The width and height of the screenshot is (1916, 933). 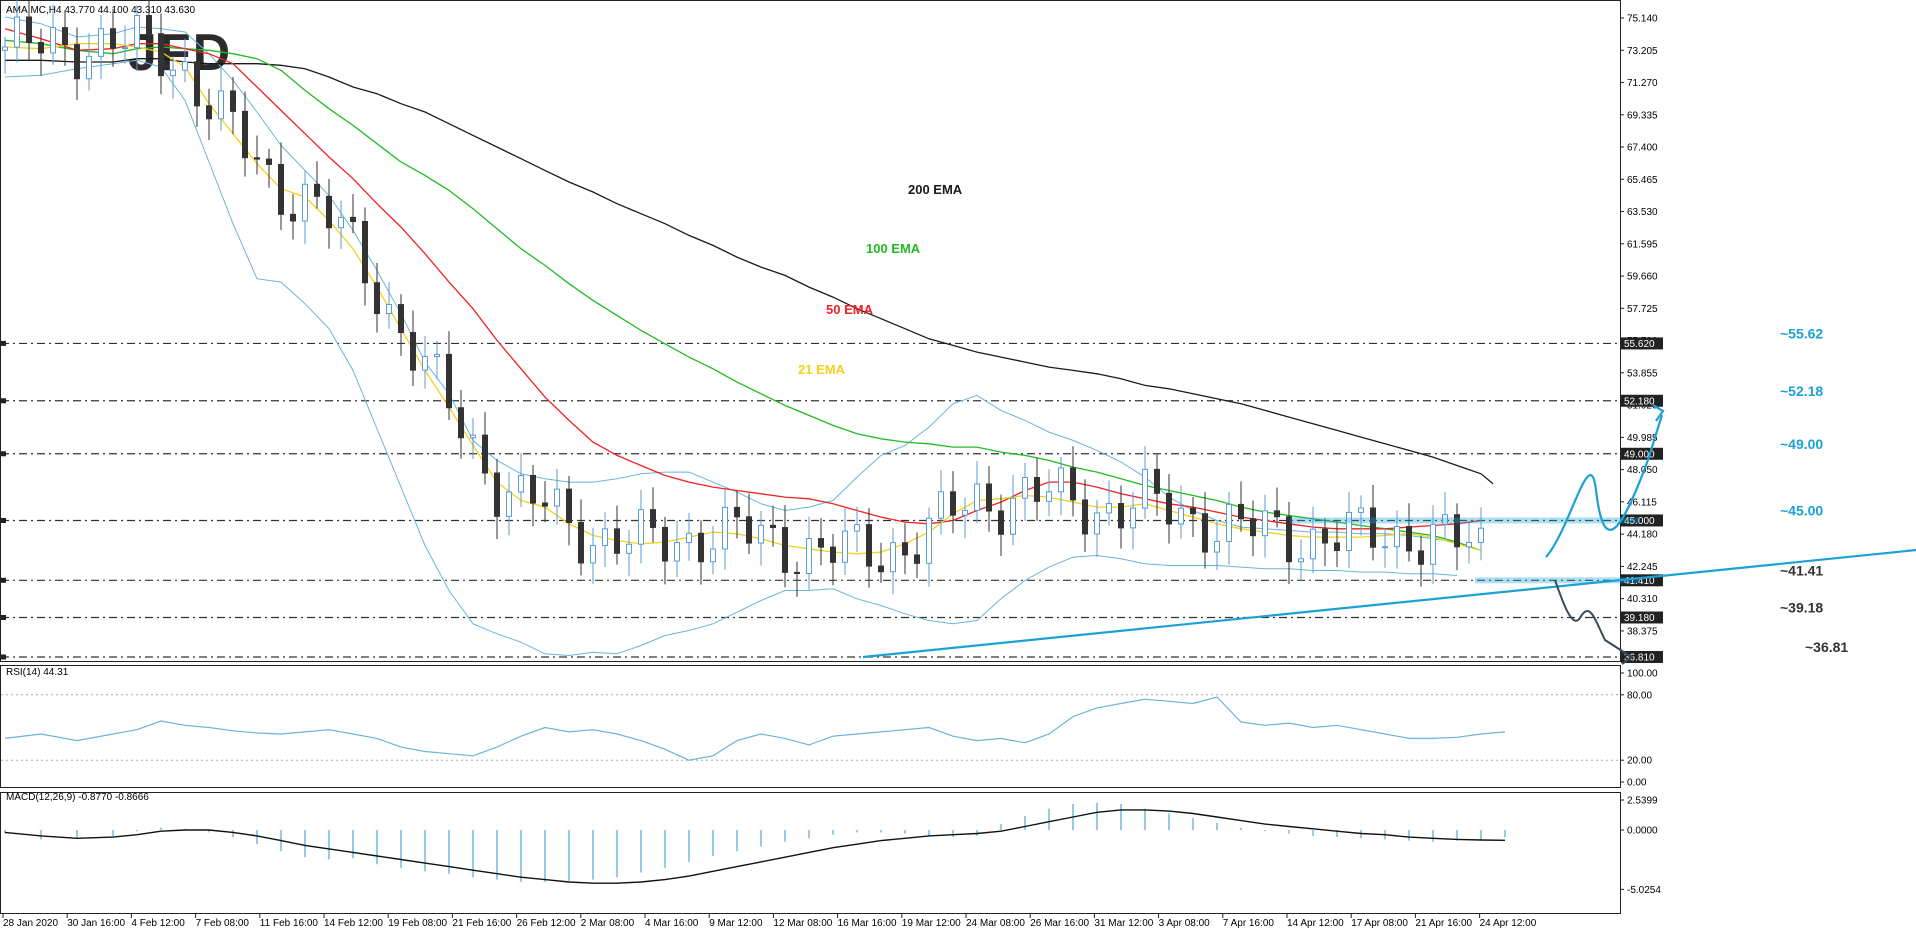 What do you see at coordinates (1642, 277) in the screenshot?
I see `price-axis-tick-label: 59.660` at bounding box center [1642, 277].